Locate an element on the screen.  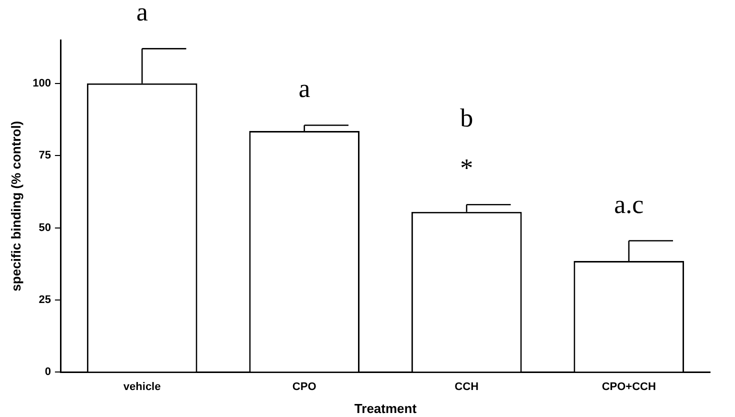
y-axis-title: specific binding (% control) is located at coordinates (16, 206).